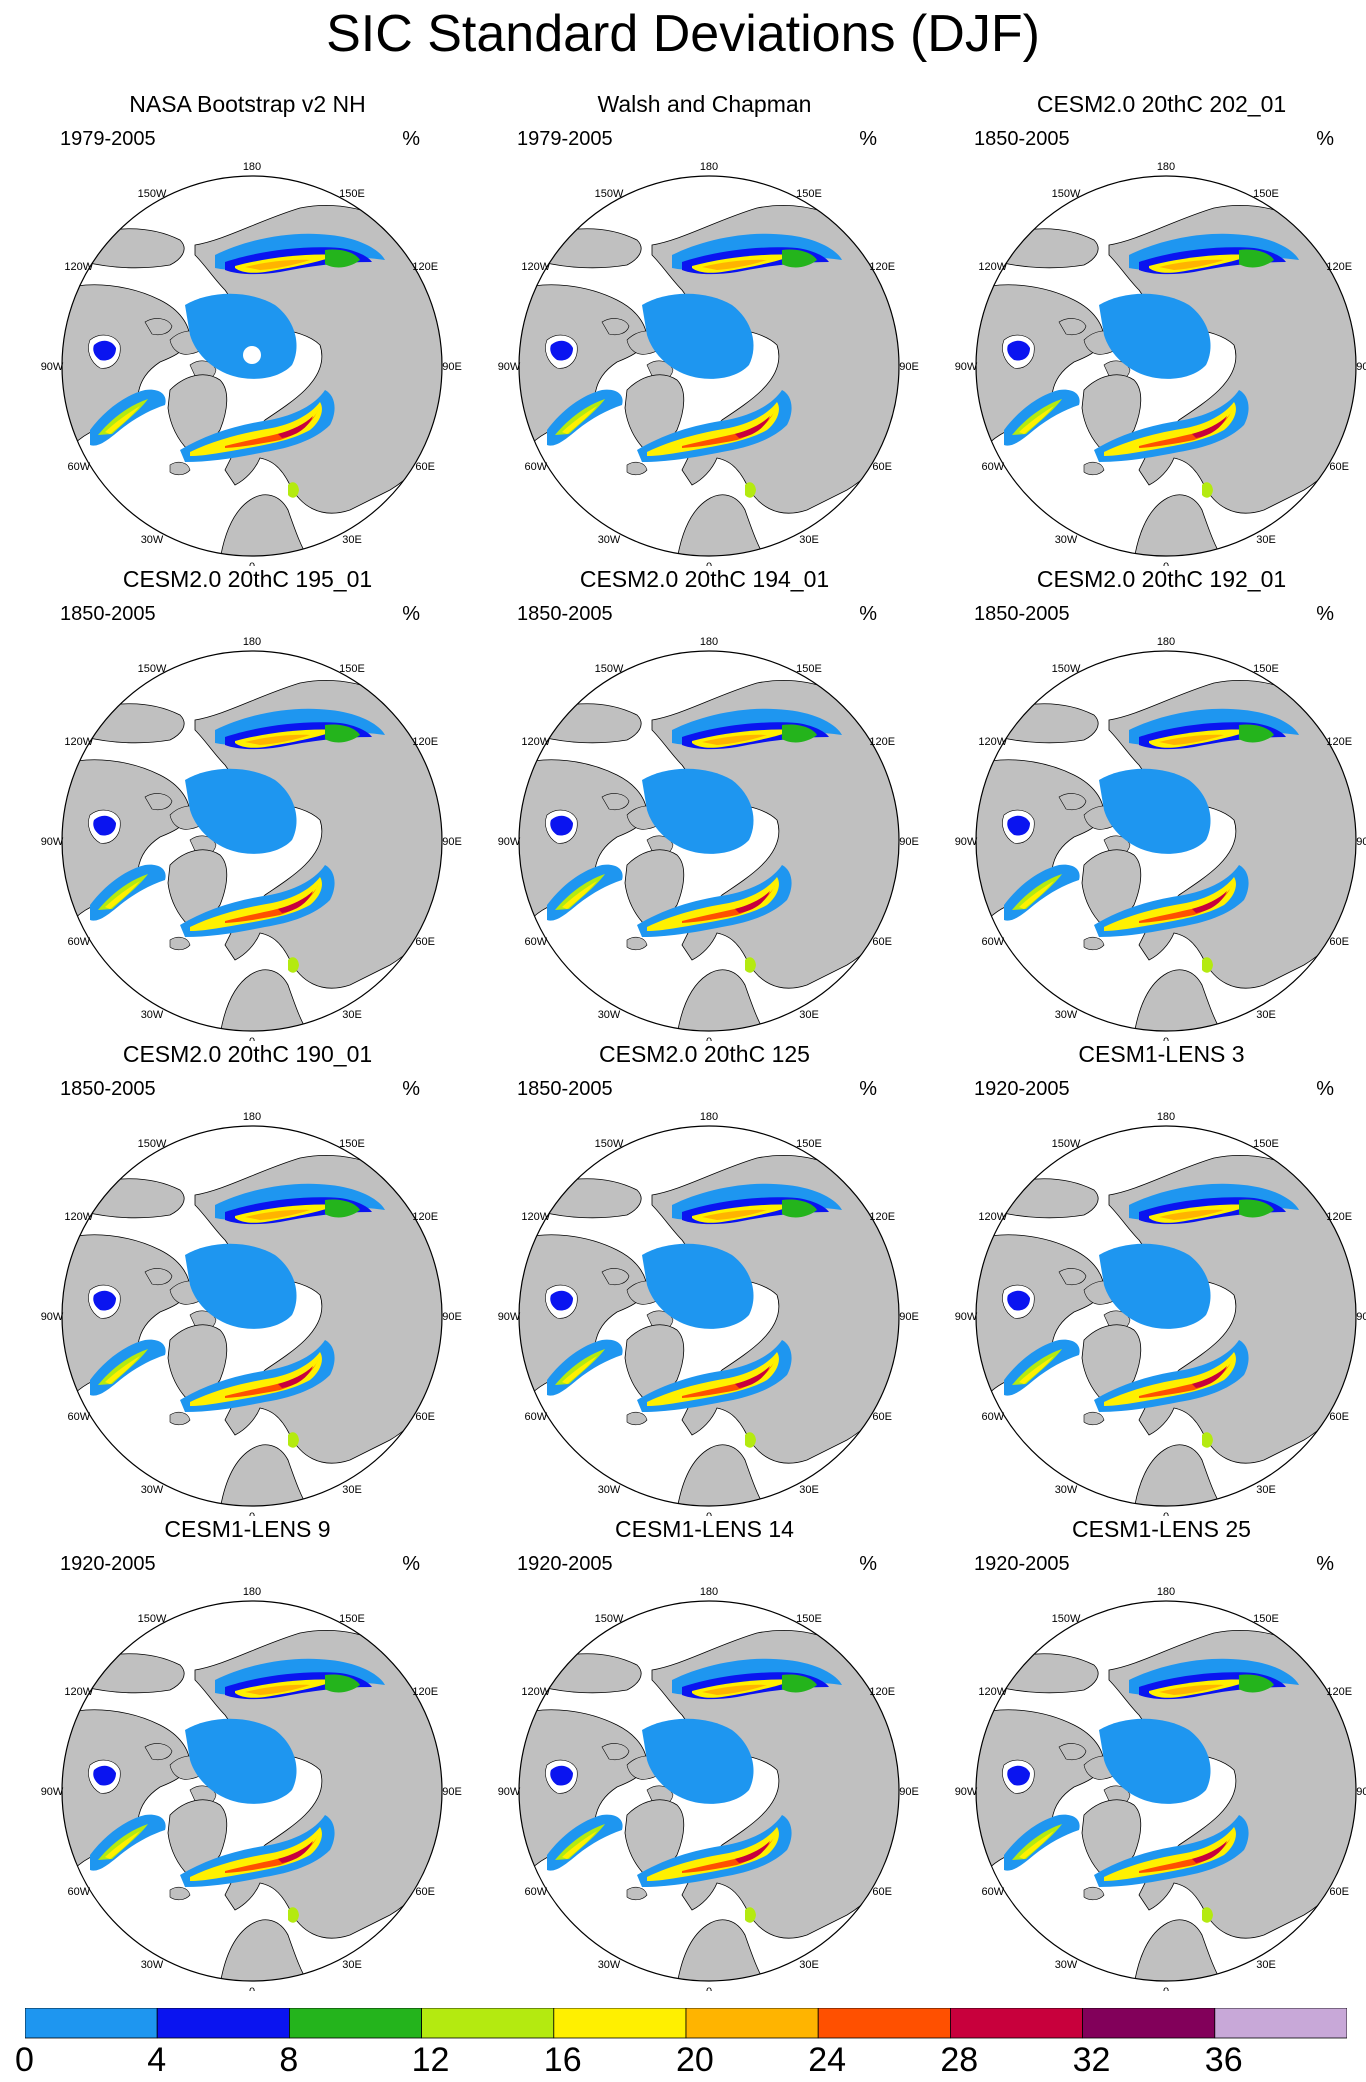  Describe the element at coordinates (247, 1529) in the screenshot. I see `panel-title: CESM1-LENS 9` at that location.